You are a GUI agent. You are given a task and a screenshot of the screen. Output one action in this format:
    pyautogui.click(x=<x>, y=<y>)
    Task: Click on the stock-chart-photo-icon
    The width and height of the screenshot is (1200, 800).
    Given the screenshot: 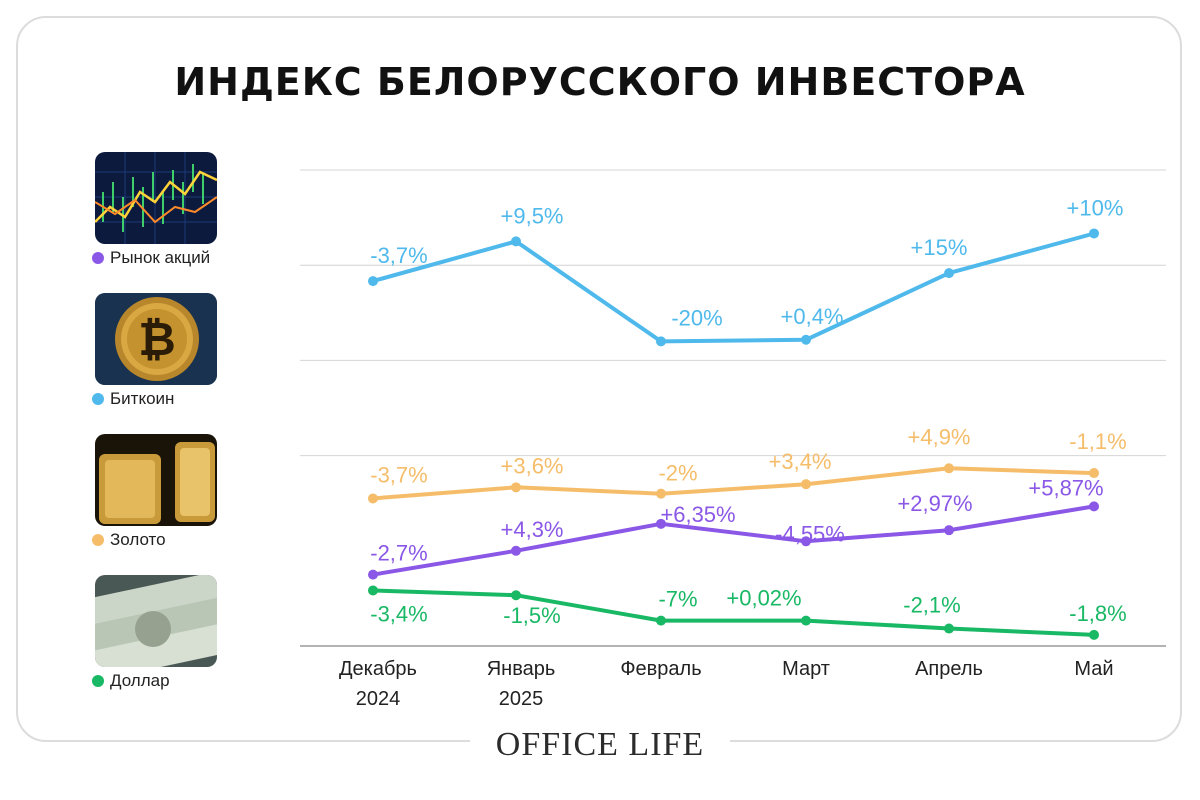 What is the action you would take?
    pyautogui.click(x=156, y=198)
    